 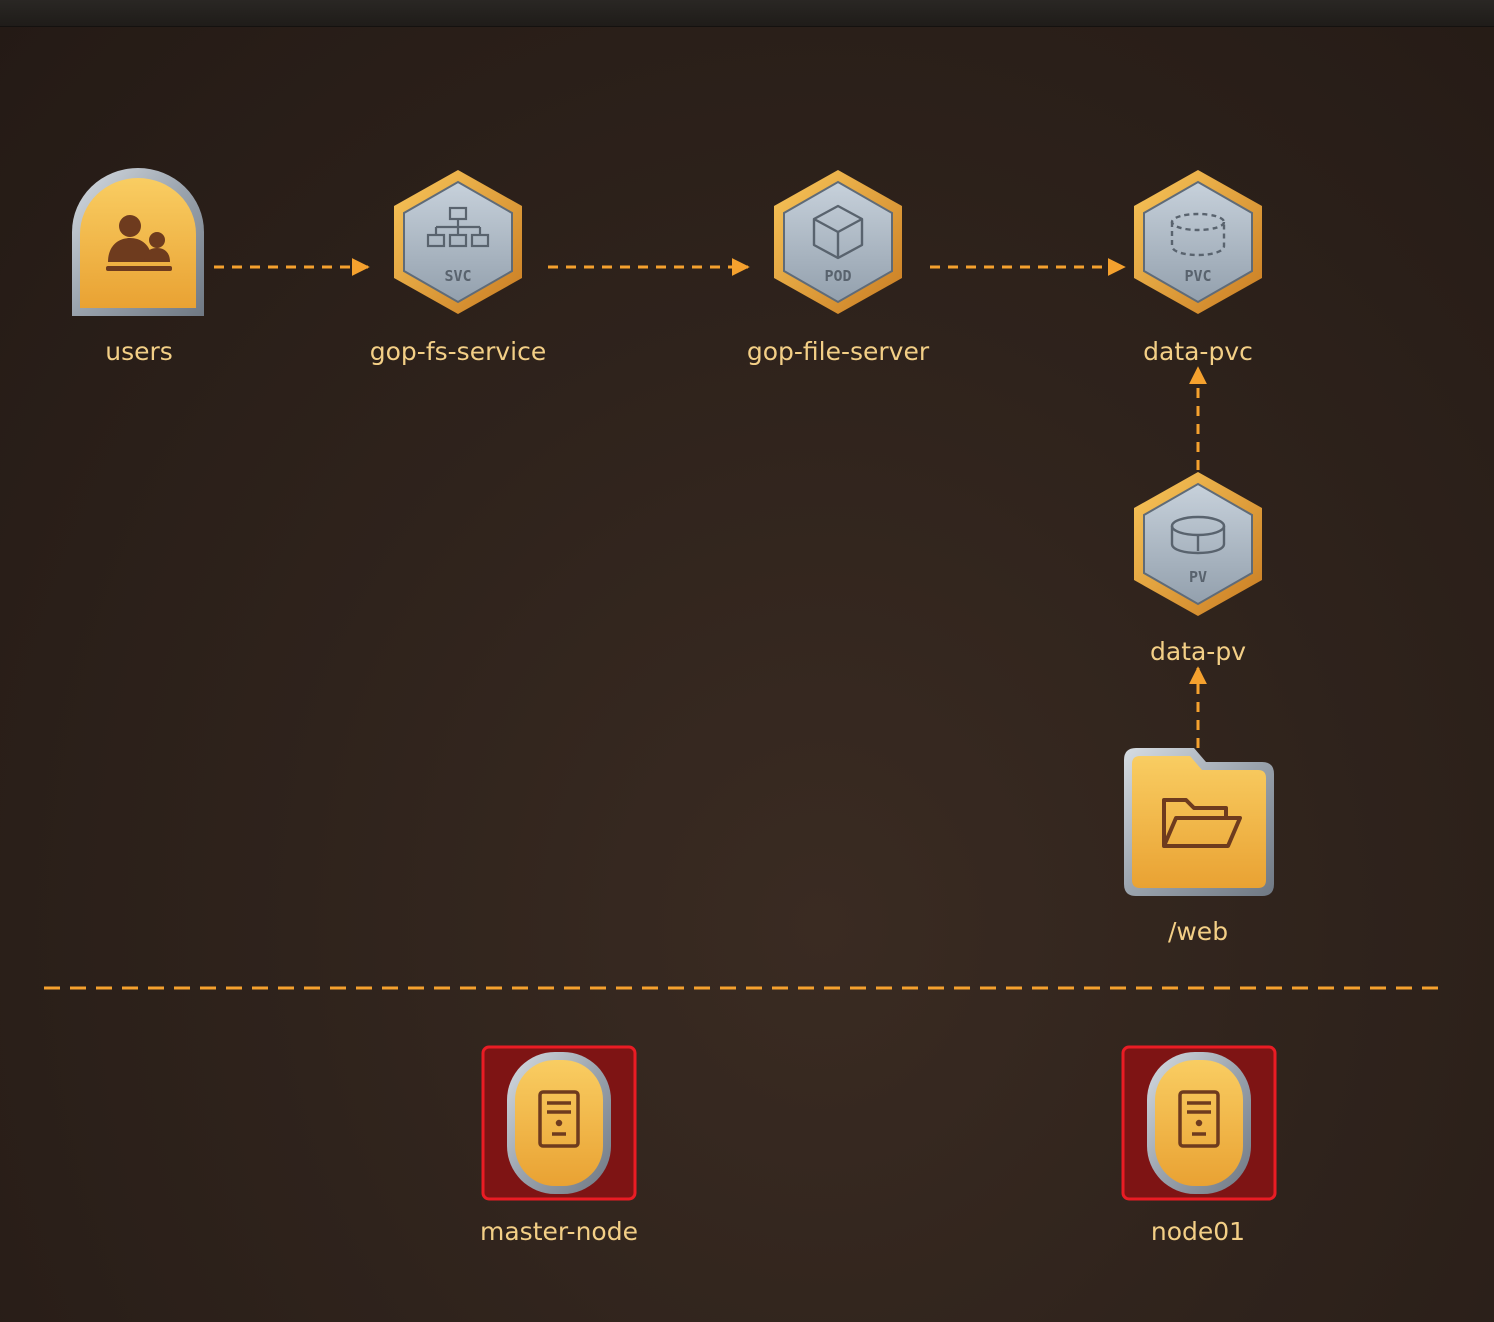 I want to click on node-web: /web, so click(x=1199, y=847).